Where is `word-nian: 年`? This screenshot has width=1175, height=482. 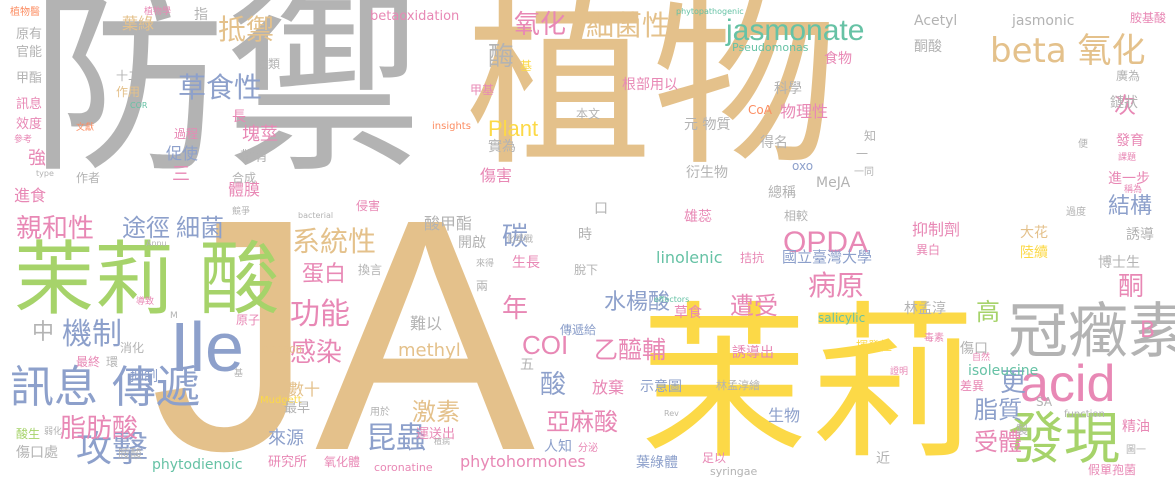 word-nian: 年 is located at coordinates (515, 309).